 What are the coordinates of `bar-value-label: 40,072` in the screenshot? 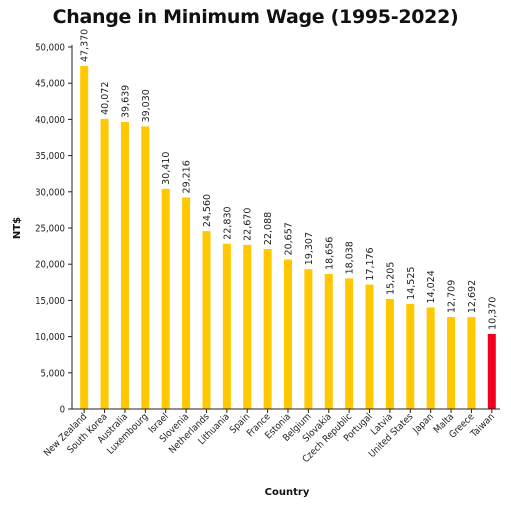 It's located at (105, 98).